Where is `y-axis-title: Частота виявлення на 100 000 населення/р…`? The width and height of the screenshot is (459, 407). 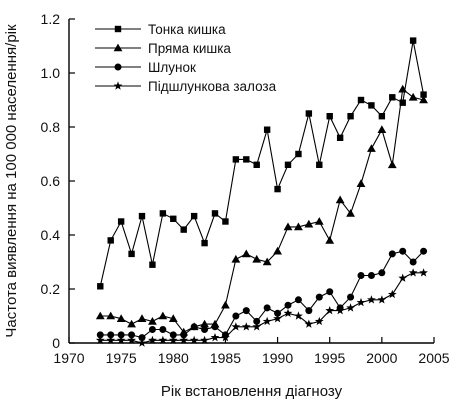
y-axis-title: Частота виявлення на 100 000 населення/р… is located at coordinates (11, 181).